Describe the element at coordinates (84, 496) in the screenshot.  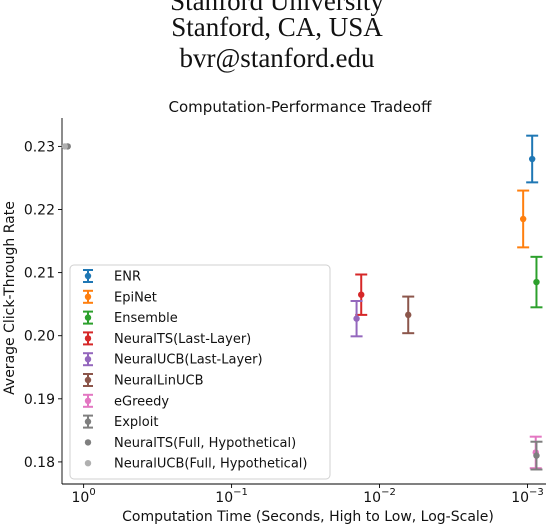
I see `x-tick-label: 10⁰` at that location.